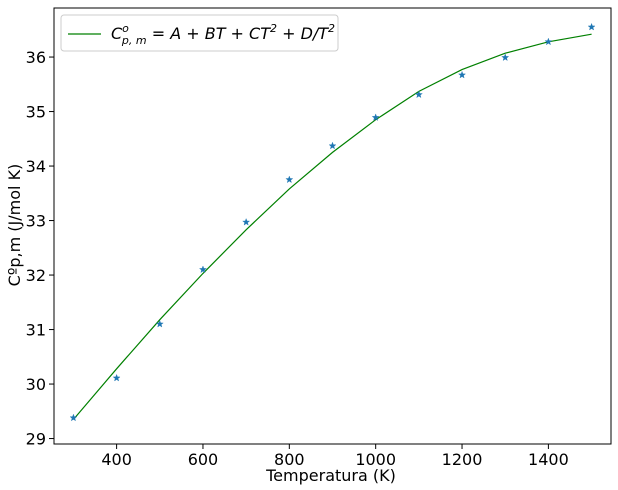  What do you see at coordinates (40, 248) in the screenshot?
I see `y-axis: 29 30 31 32 33 34 35 36` at bounding box center [40, 248].